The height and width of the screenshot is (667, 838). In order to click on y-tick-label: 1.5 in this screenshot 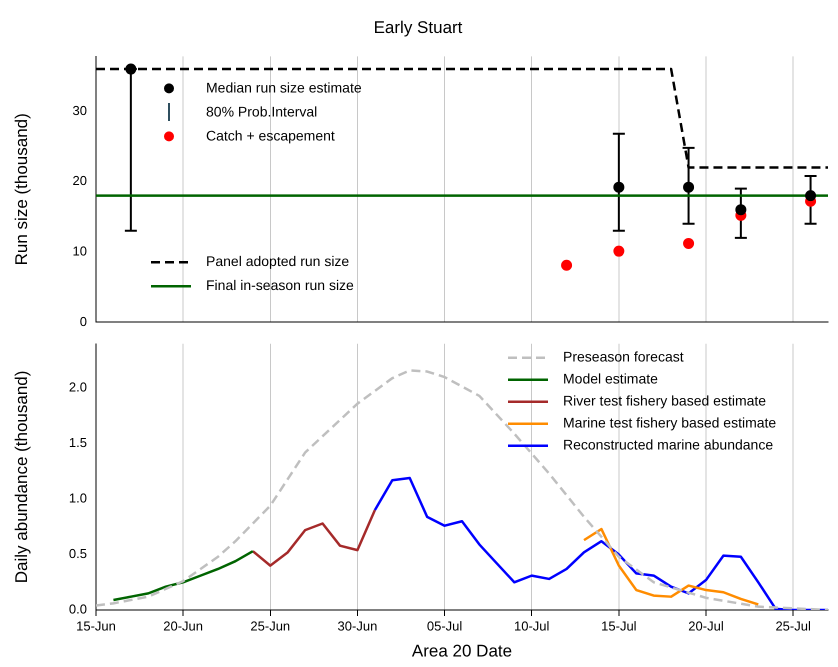, I will do `click(77, 442)`.